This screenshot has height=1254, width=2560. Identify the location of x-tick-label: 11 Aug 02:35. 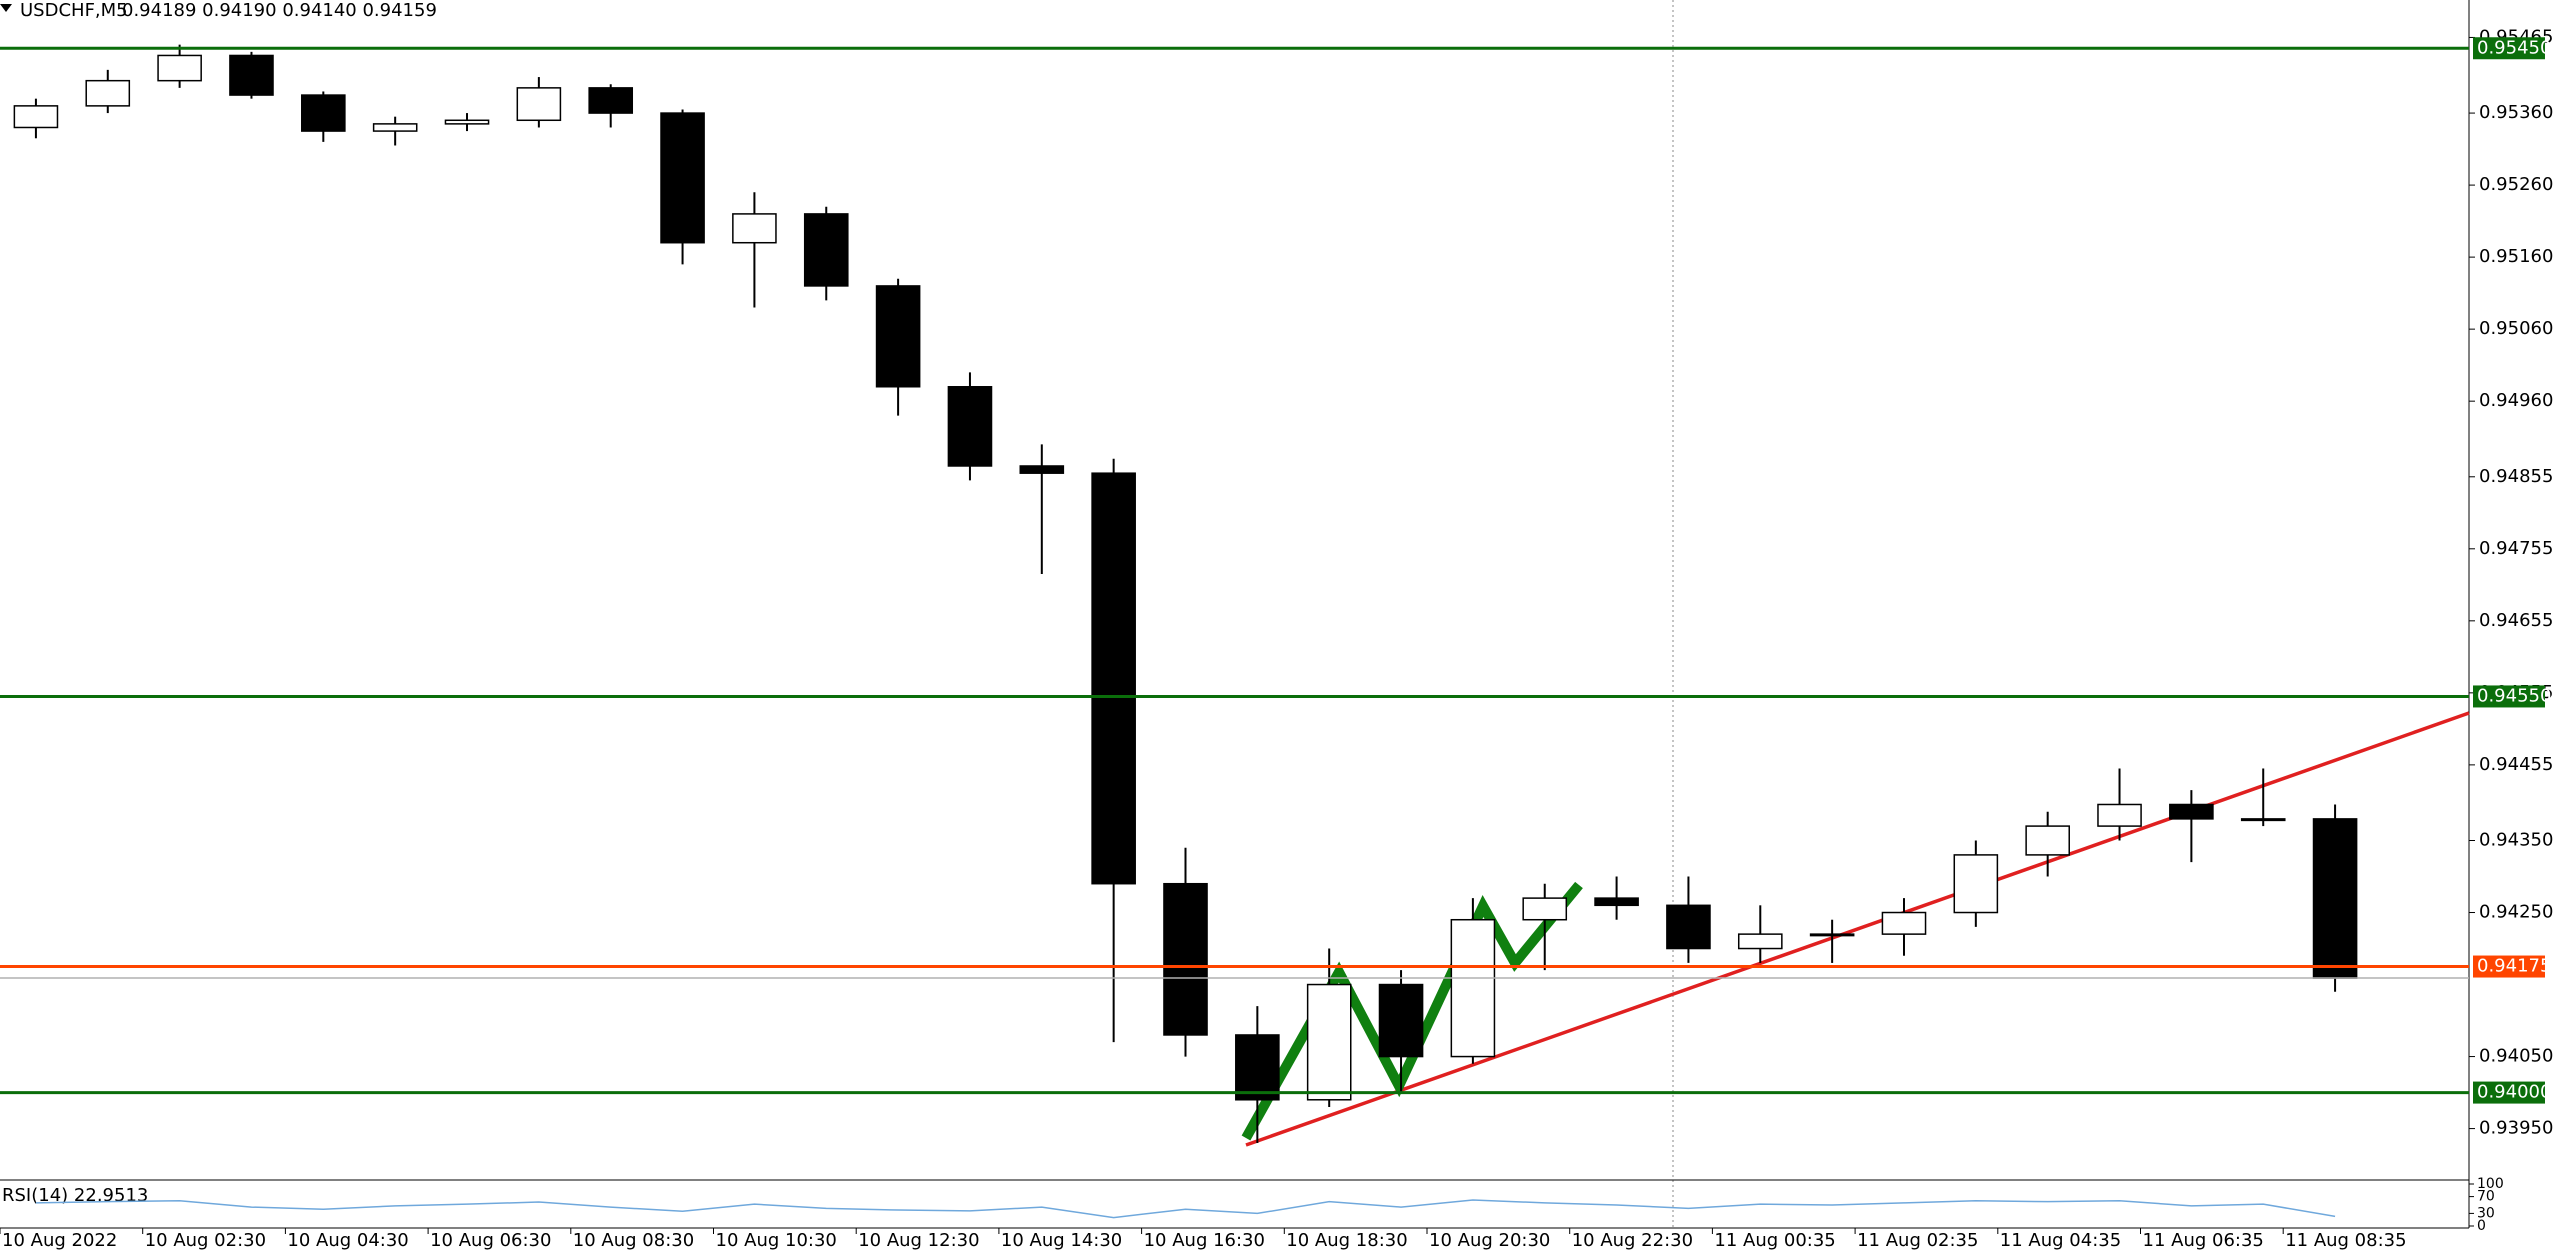
(1917, 1240).